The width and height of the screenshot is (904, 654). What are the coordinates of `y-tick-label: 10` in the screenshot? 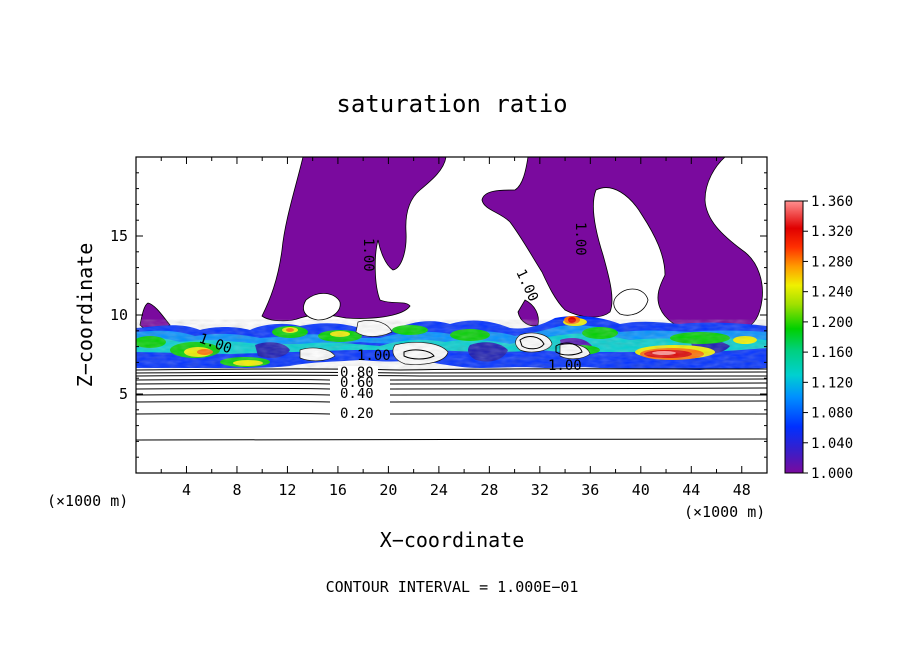 It's located at (119, 315).